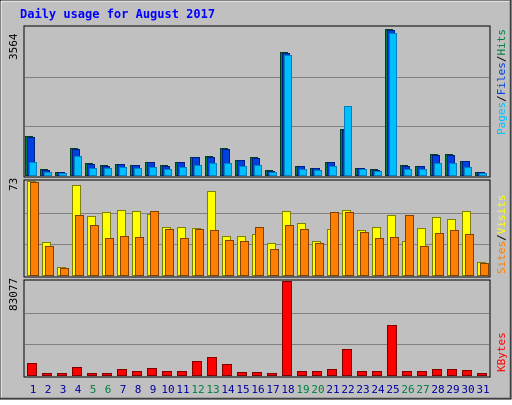 This screenshot has width=512, height=405. Describe the element at coordinates (437, 389) in the screenshot. I see `day-label-28: 28` at that location.